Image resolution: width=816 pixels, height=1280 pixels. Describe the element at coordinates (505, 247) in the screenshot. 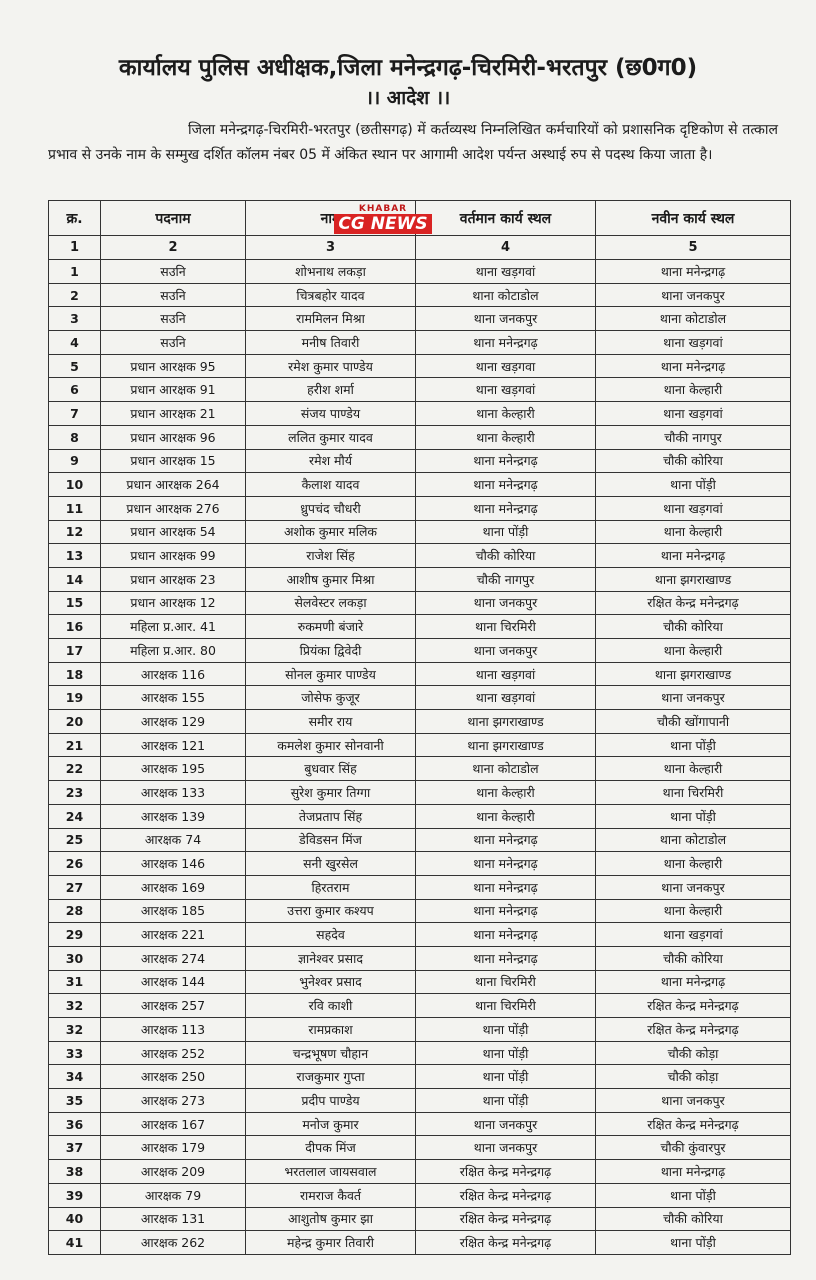

I see `column-number: 4` at that location.